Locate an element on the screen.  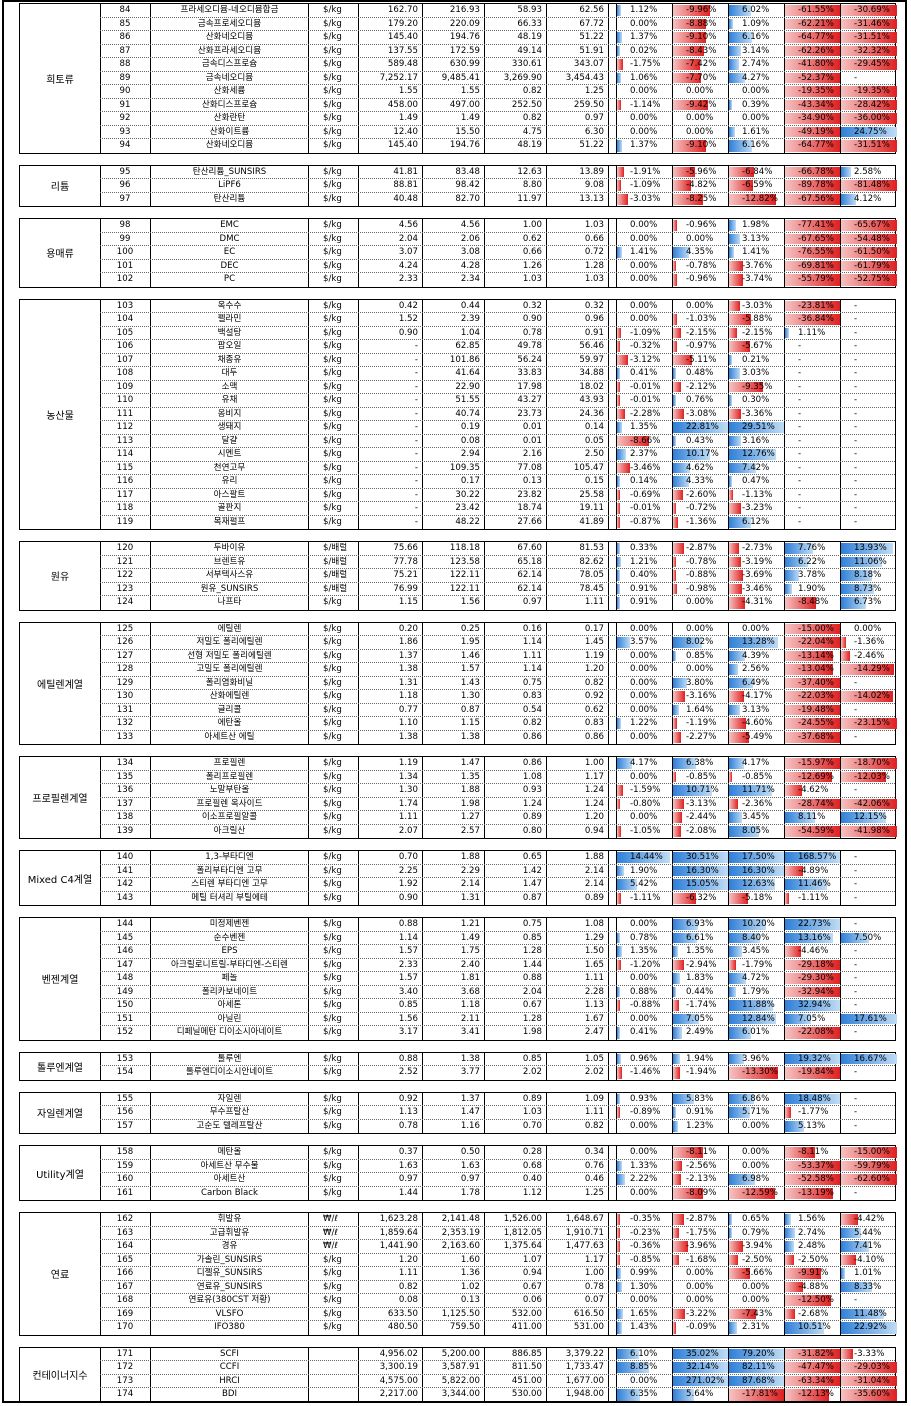
row-id: 88 is located at coordinates (125, 64).